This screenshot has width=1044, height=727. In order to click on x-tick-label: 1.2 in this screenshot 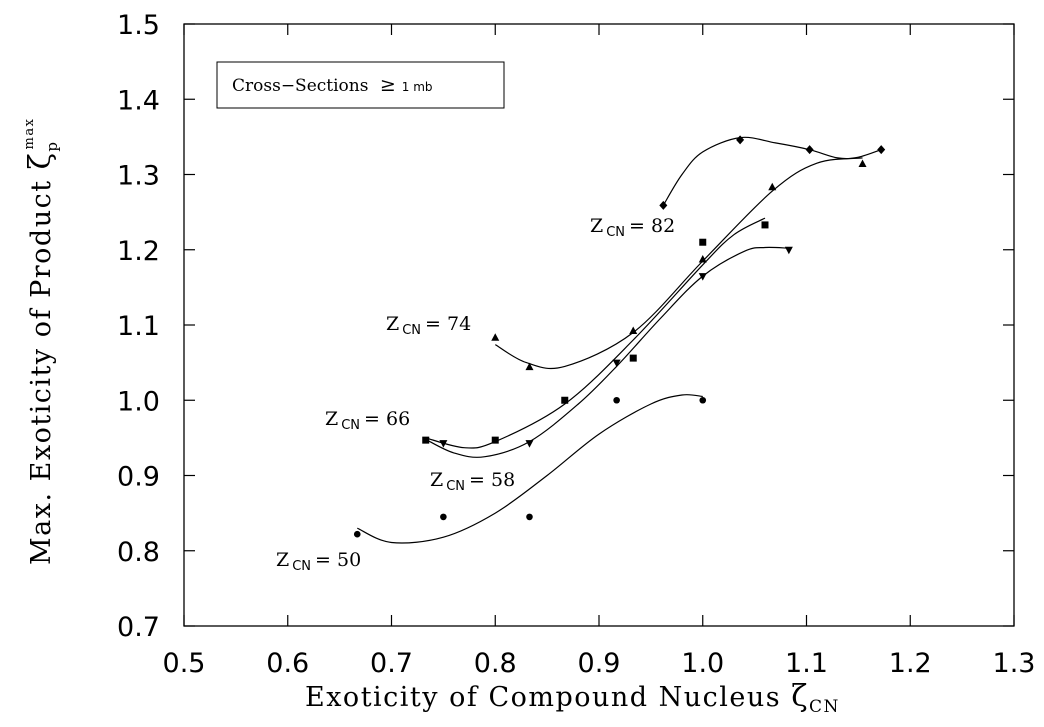, I will do `click(910, 663)`.